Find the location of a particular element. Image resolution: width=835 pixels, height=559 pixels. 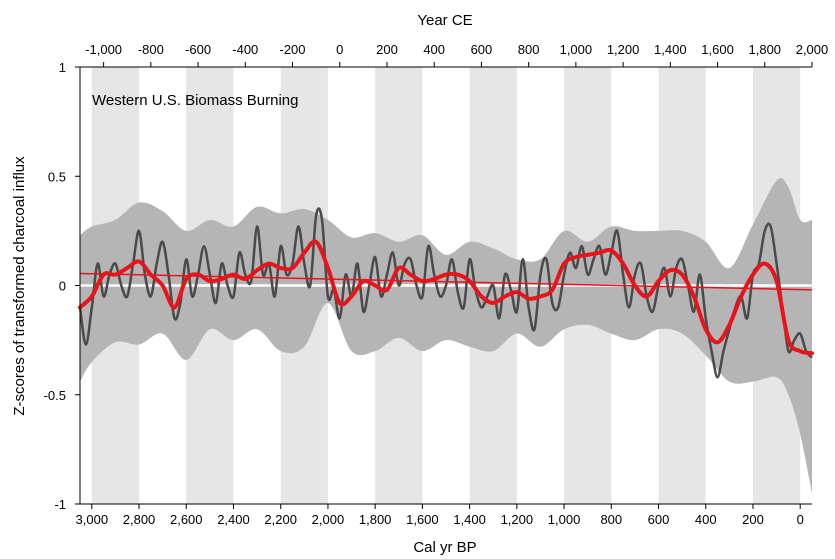

x-bottom-tick-label: 2,200 is located at coordinates (280, 519).